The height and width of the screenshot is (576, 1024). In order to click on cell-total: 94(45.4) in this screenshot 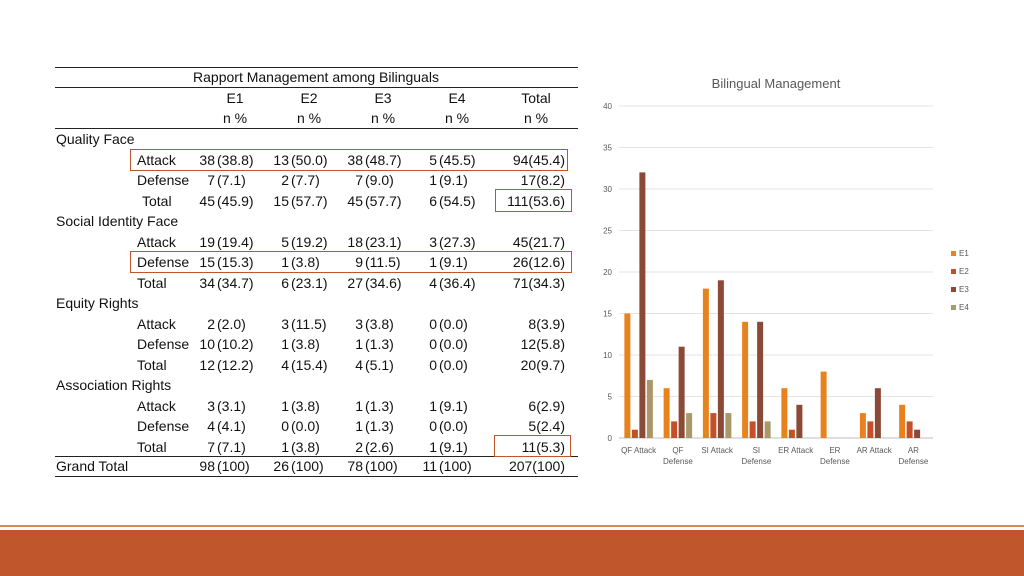, I will do `click(538, 159)`.